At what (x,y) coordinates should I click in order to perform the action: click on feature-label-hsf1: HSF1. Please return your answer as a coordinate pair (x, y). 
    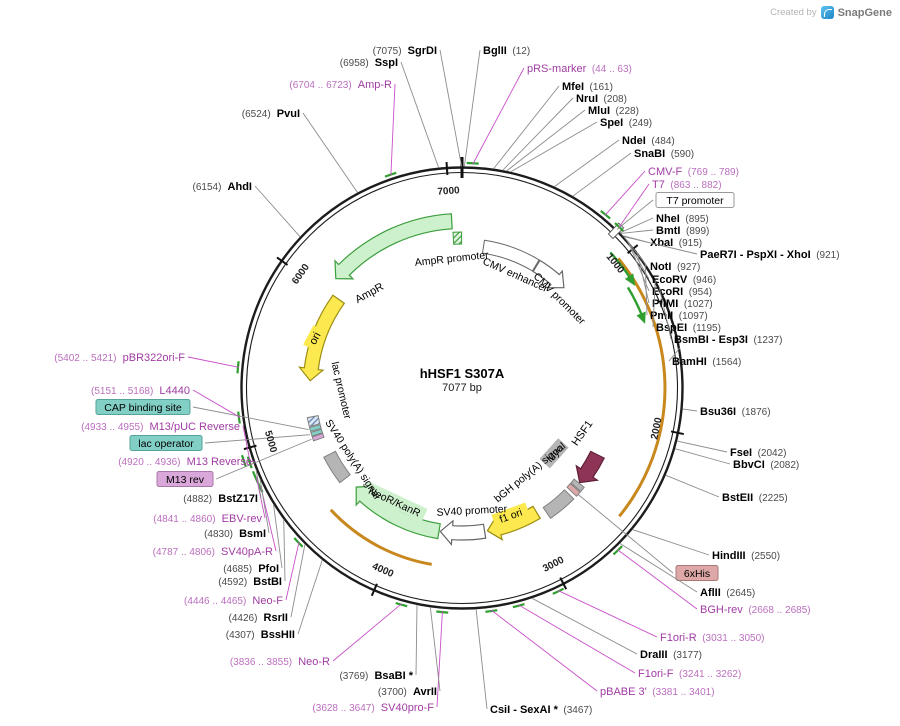
    Looking at the image, I should click on (583, 433).